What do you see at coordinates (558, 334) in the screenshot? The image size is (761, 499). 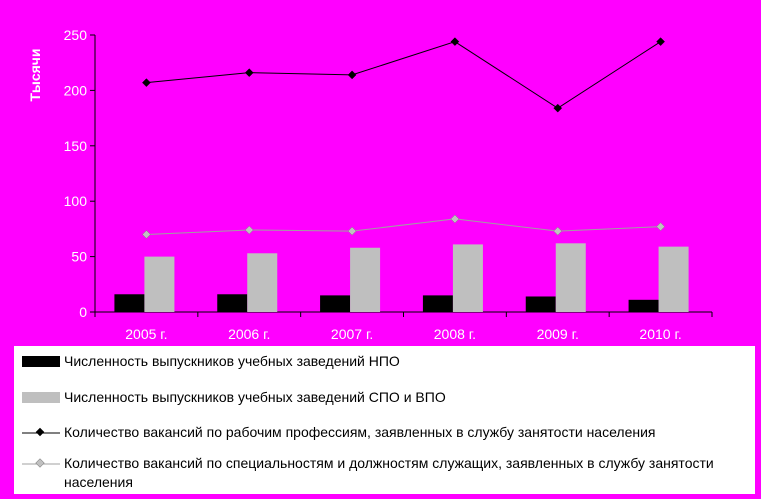 I see `x-tick-label: 2009 г.` at bounding box center [558, 334].